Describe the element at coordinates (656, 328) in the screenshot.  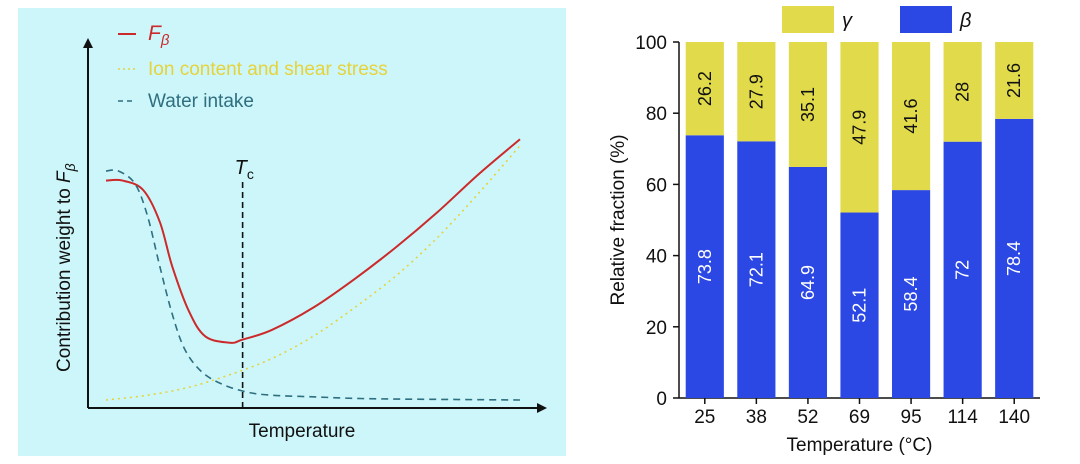
I see `y-tick-label: 20` at that location.